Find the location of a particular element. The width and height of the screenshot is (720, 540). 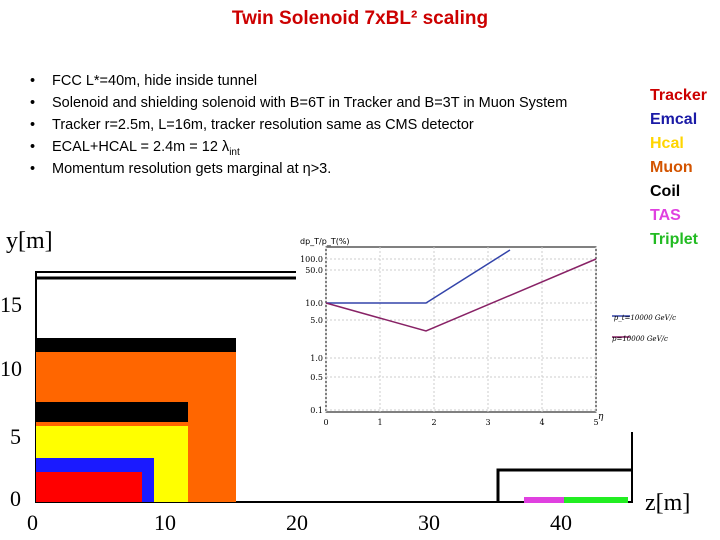

tracker-region is located at coordinates (89, 487).